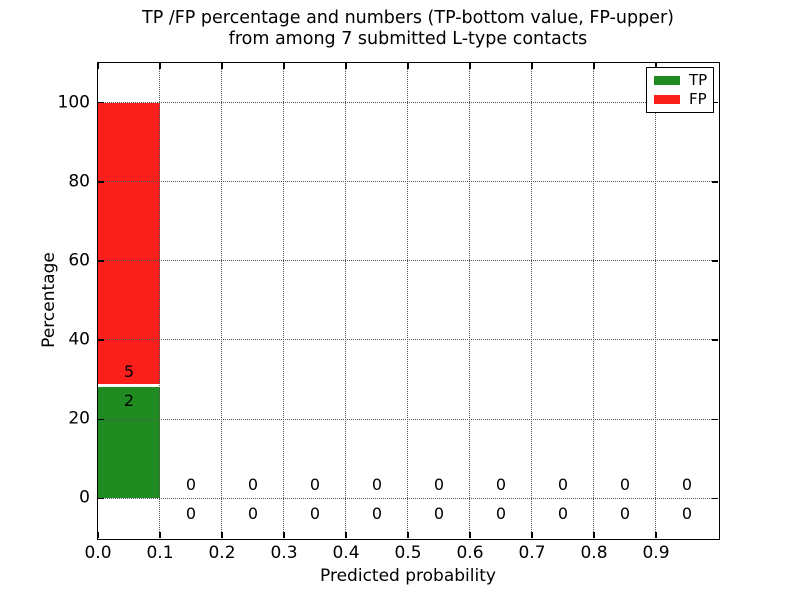 The image size is (800, 600). Describe the element at coordinates (79, 260) in the screenshot. I see `y-tick-label: 60` at that location.